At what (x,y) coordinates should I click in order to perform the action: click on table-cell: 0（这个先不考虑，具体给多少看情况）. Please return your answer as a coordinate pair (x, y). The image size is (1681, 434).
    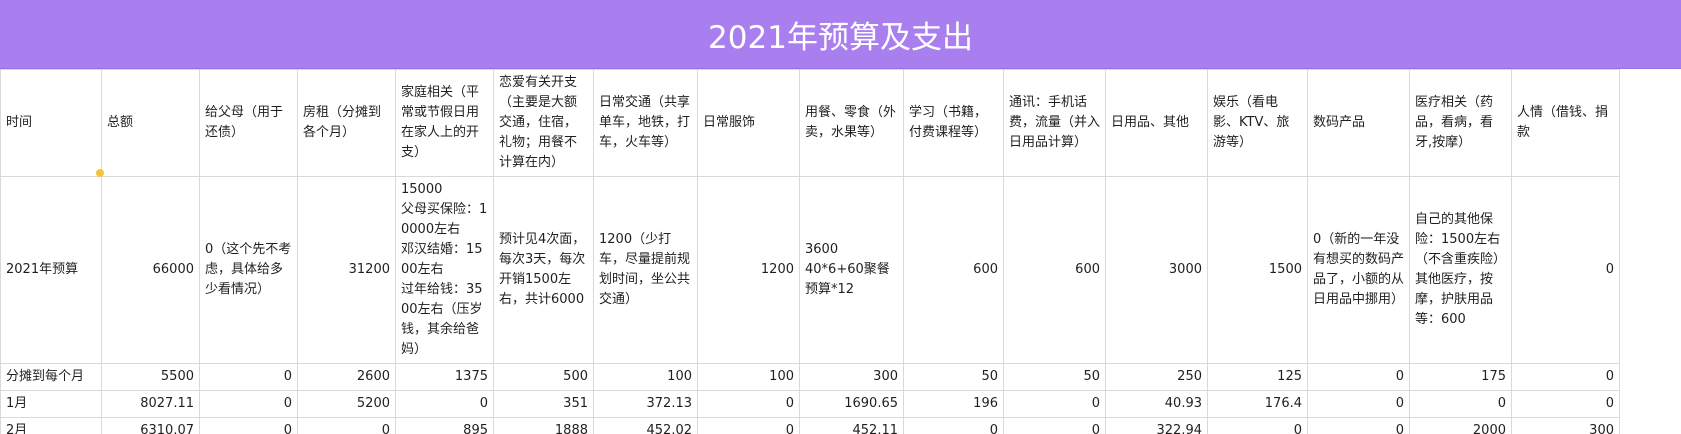
    Looking at the image, I should click on (248, 270).